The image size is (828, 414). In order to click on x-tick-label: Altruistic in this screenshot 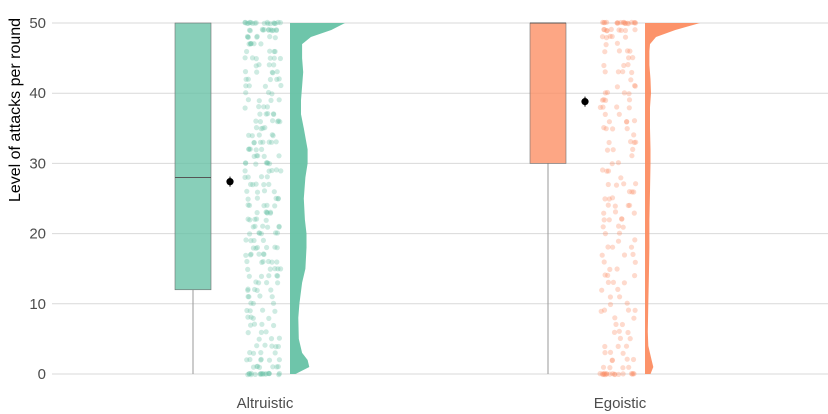, I will do `click(265, 403)`.